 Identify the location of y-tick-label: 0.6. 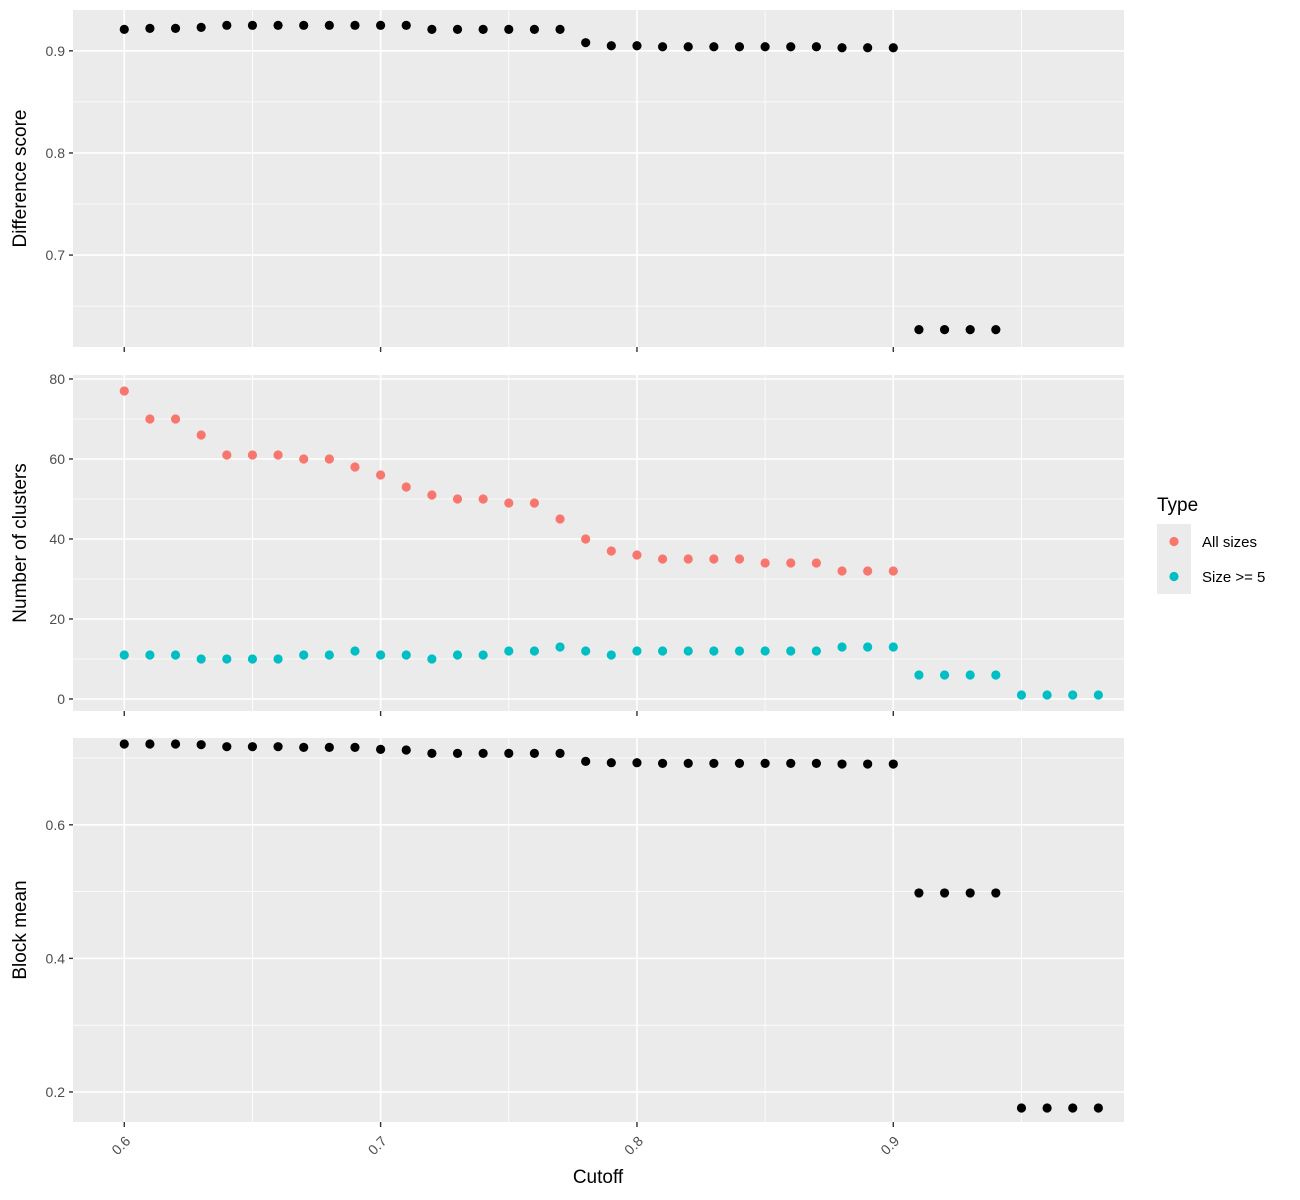
(56, 825).